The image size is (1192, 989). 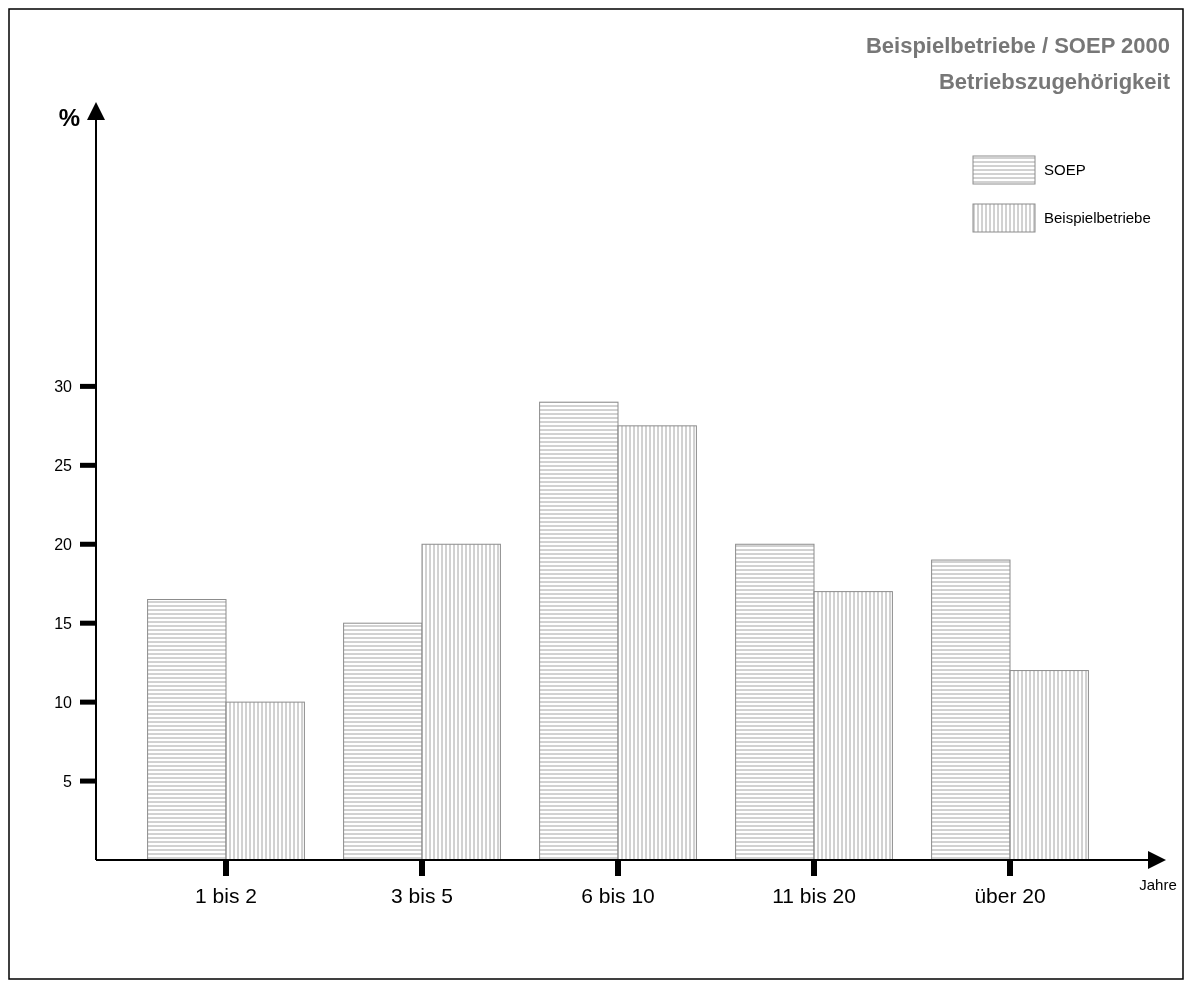 I want to click on x-tick-label: über 20, so click(x=1010, y=895).